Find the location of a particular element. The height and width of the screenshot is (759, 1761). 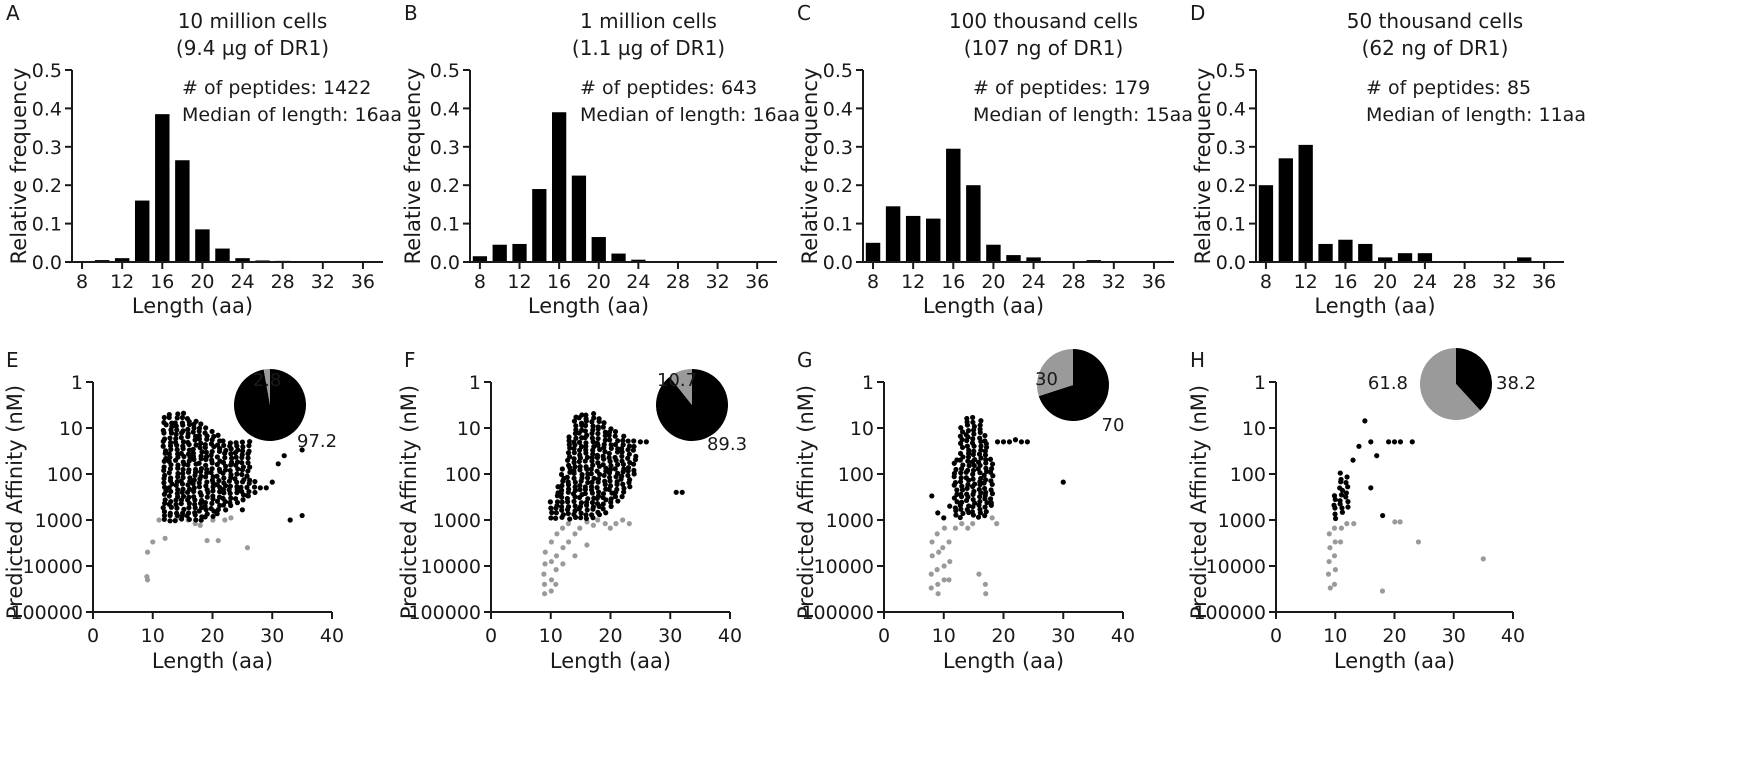

median-length-annotation: Median of length: 16aa is located at coordinates (292, 115).